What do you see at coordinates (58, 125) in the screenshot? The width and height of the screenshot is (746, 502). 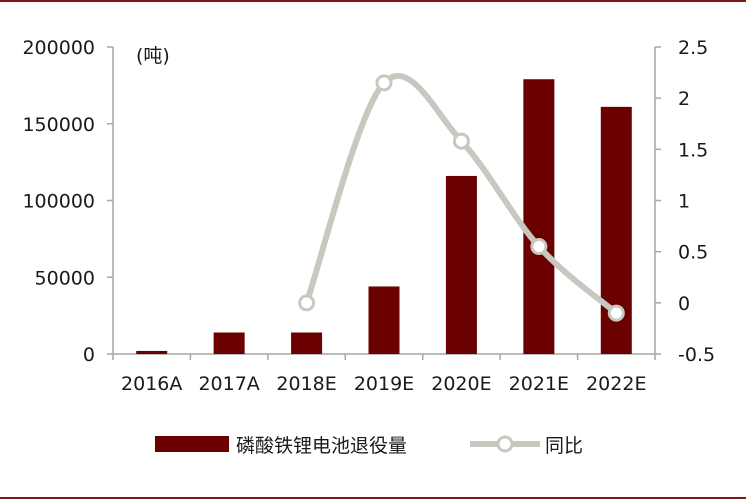 I see `left-tick-label: 150000` at bounding box center [58, 125].